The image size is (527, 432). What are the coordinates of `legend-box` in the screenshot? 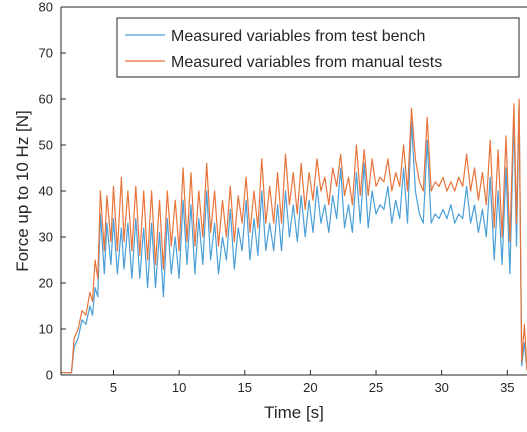 It's located at (318, 47).